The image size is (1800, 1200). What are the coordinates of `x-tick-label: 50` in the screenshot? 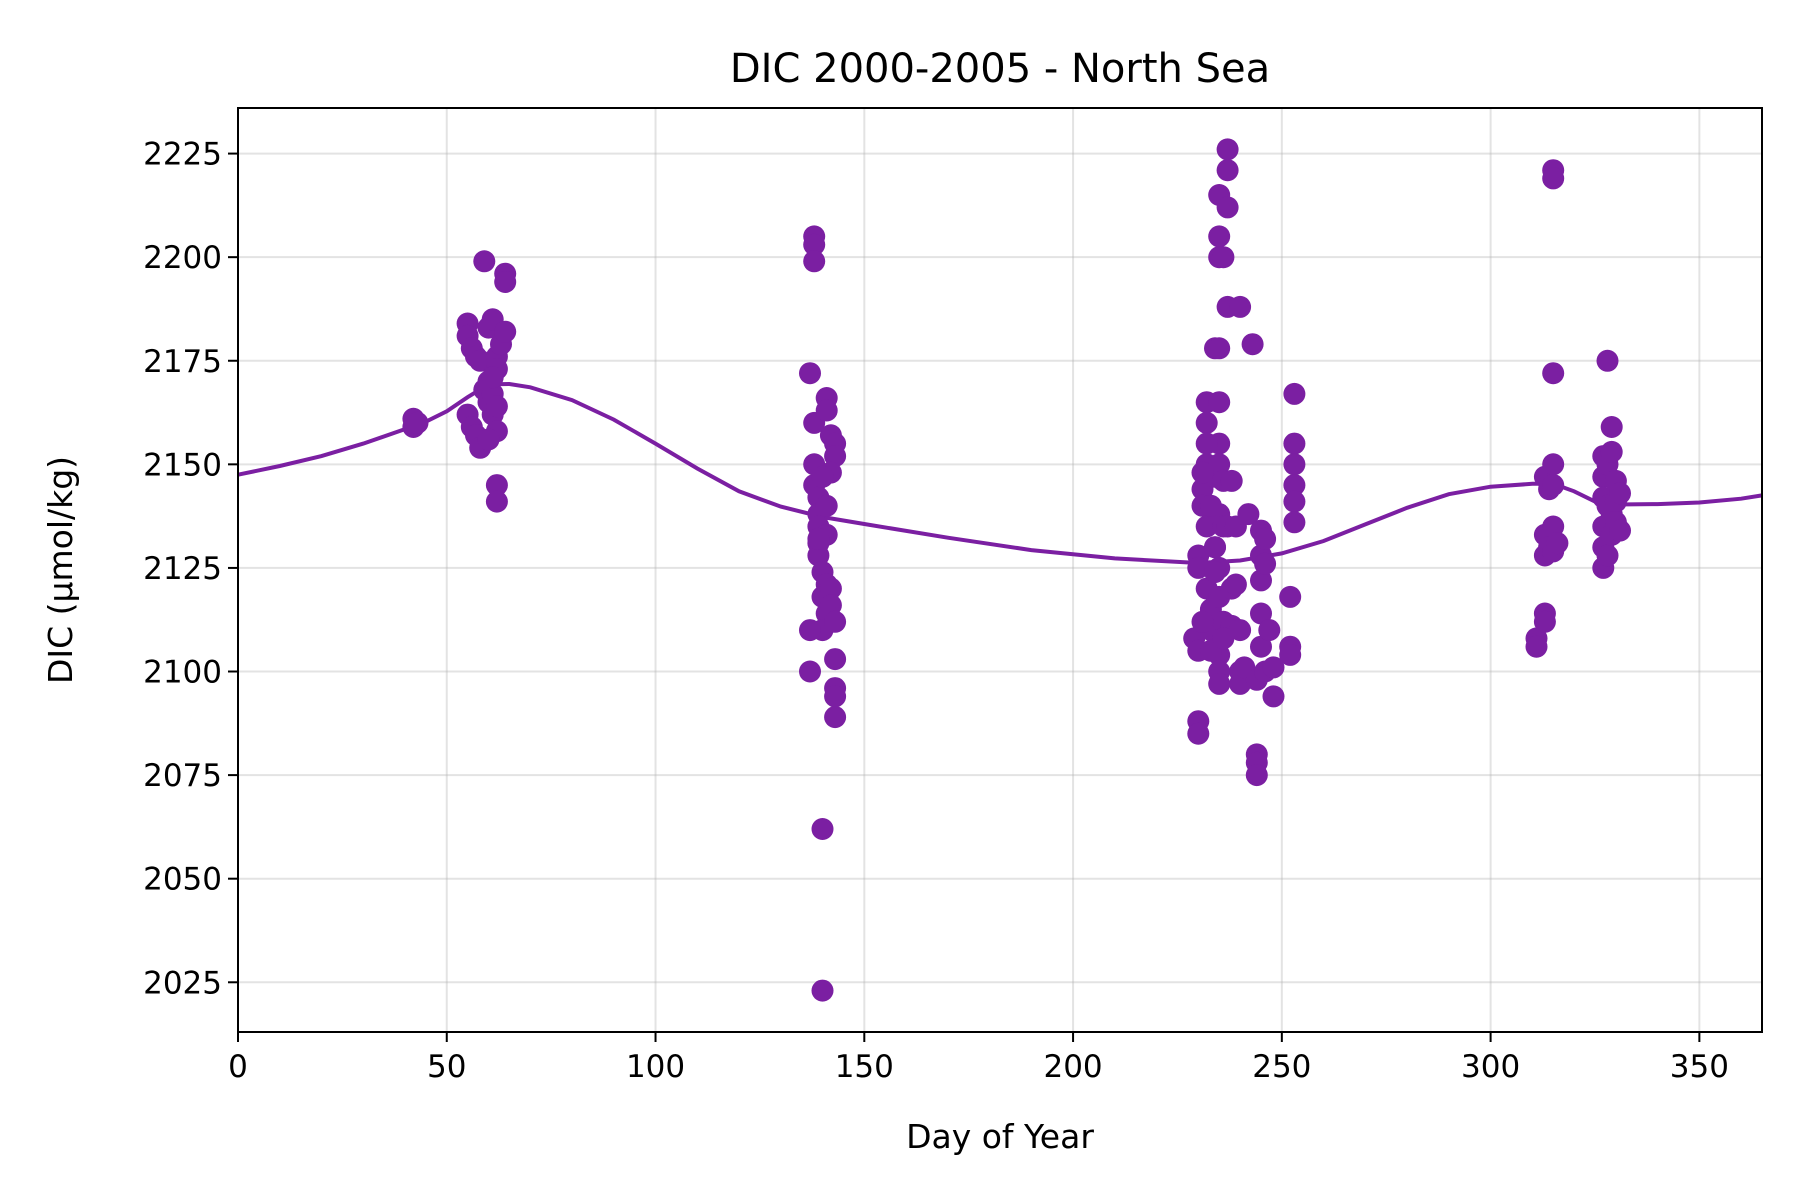 It's located at (446, 1067).